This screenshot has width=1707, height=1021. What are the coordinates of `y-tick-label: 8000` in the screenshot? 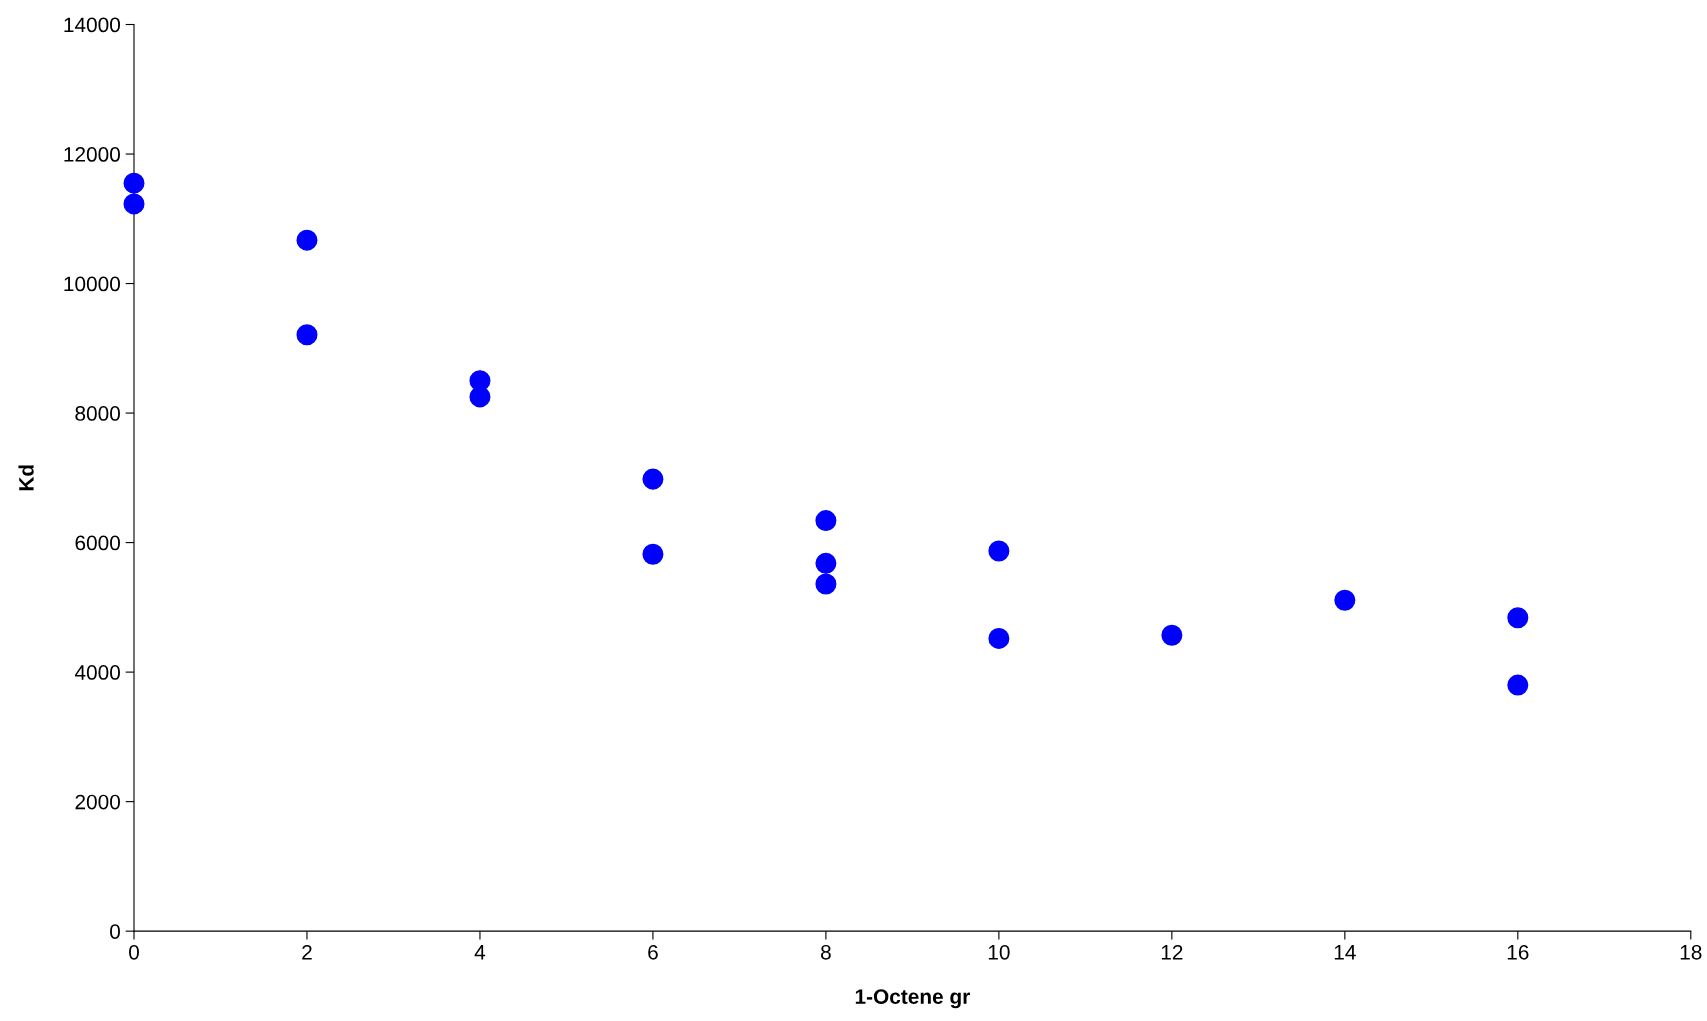 It's located at (97, 413).